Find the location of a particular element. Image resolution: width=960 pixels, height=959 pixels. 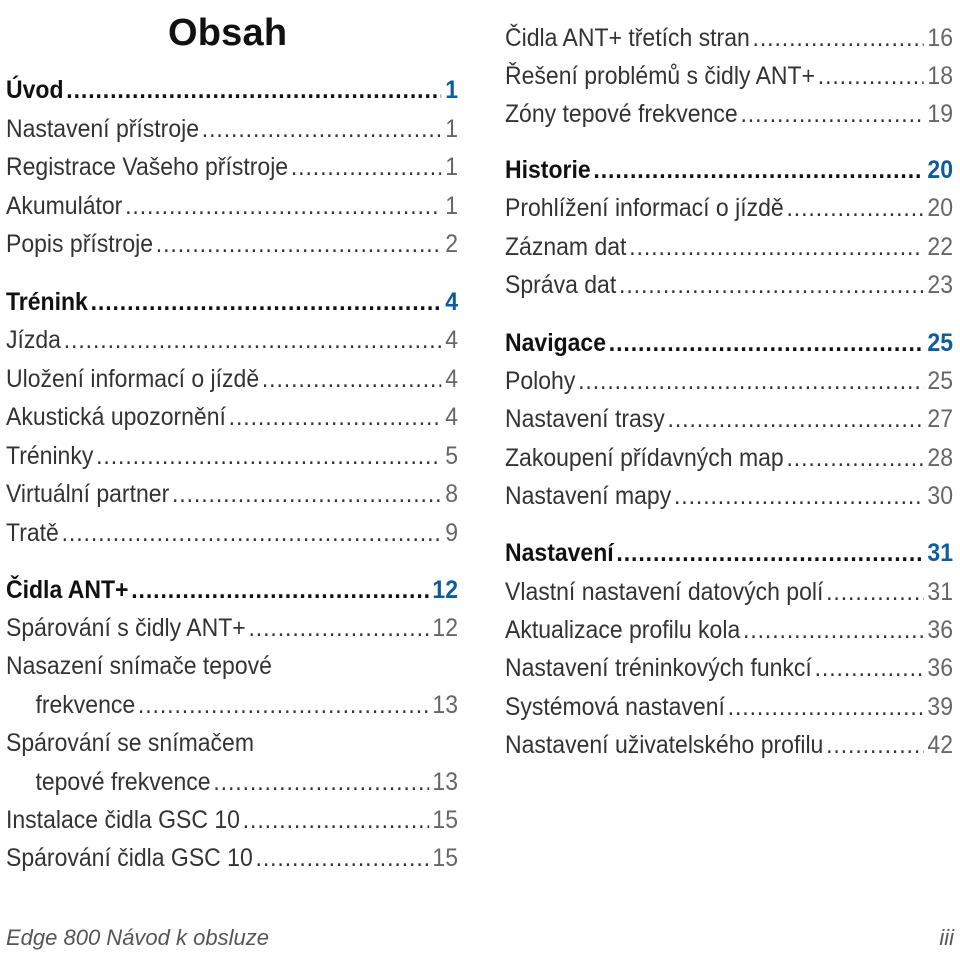

toc-entry: Spárování s čidly ANT+12 is located at coordinates (232, 628).